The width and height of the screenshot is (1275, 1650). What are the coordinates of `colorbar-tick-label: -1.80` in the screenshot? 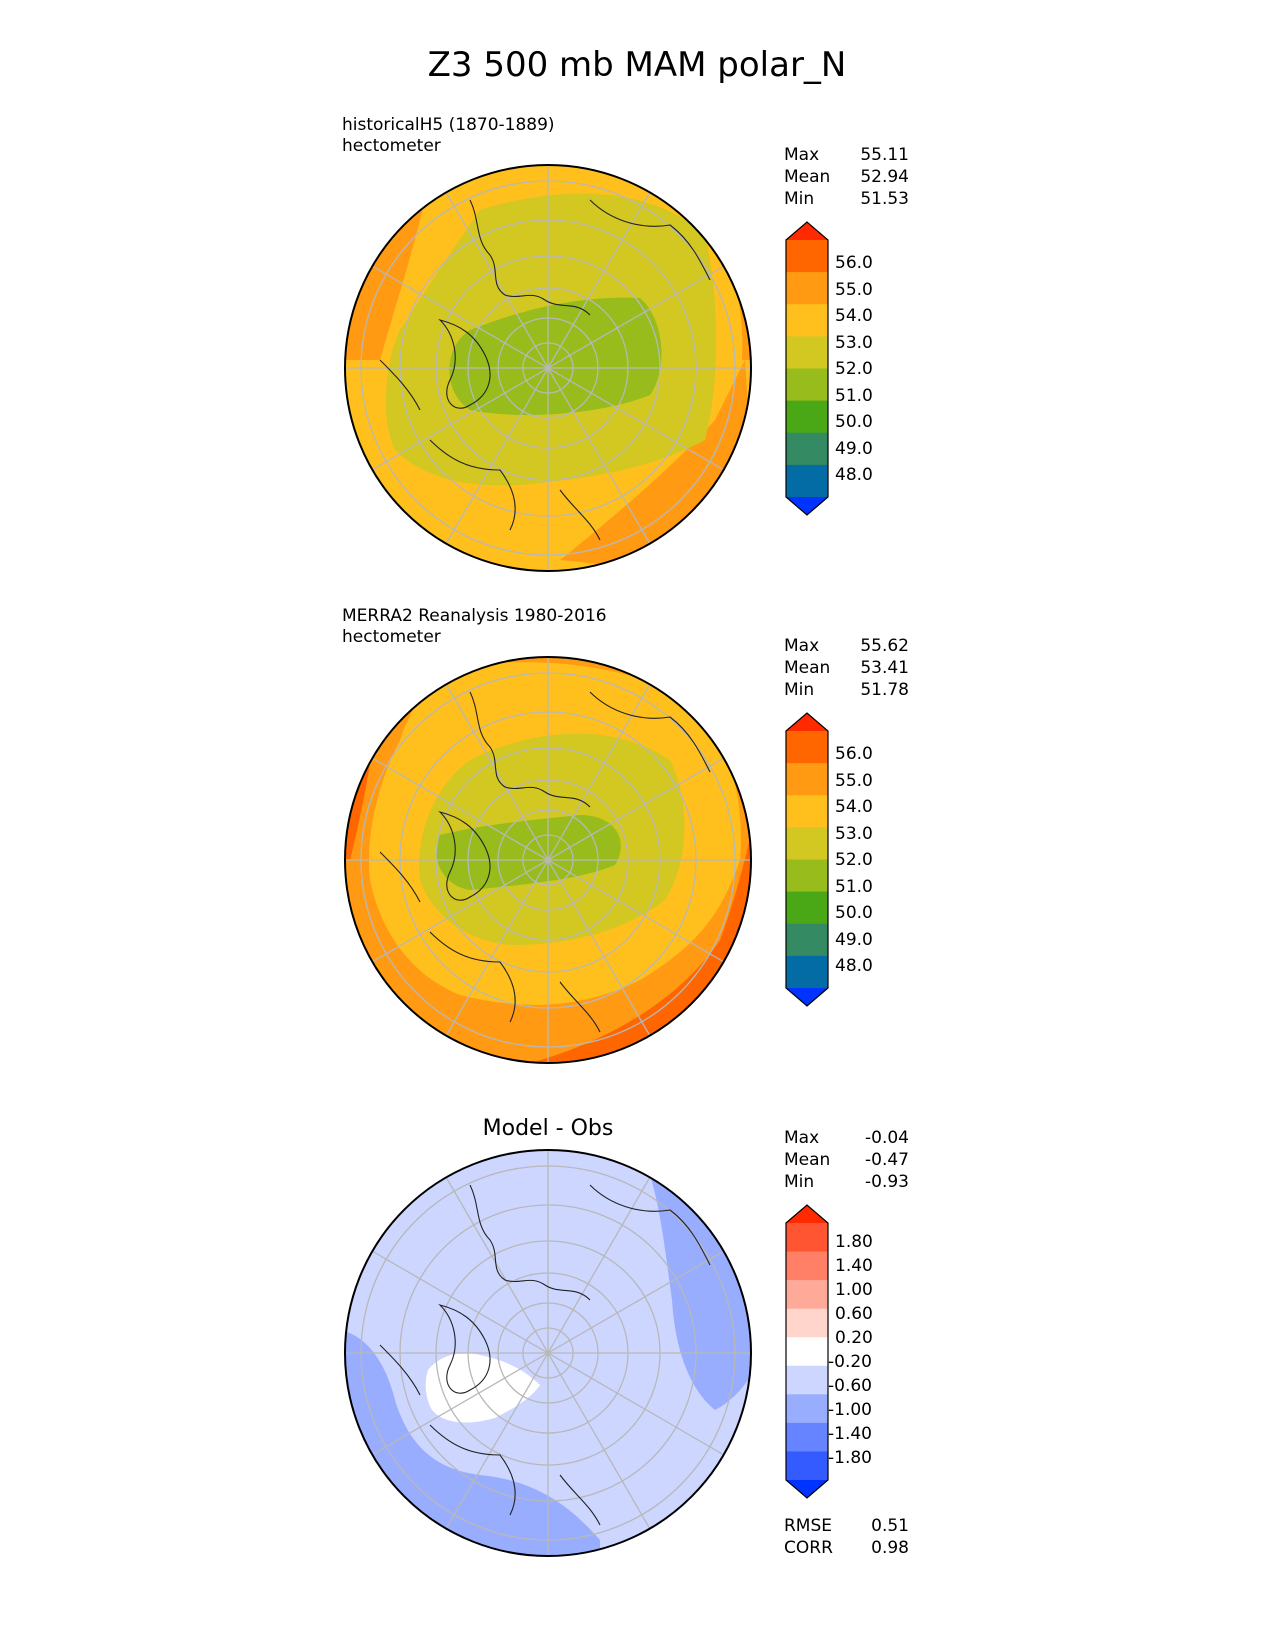 It's located at (850, 1458).